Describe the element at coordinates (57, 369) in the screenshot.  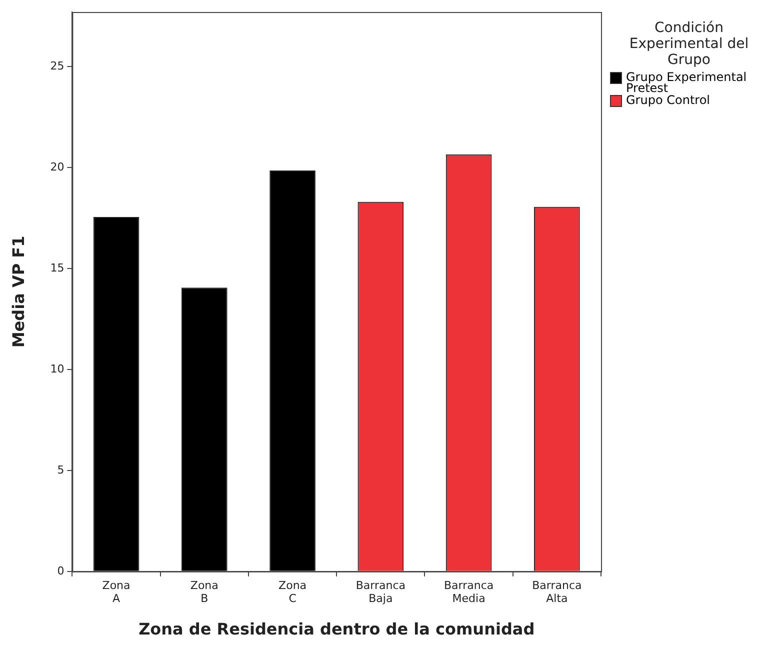
I see `y-tick-label: 10` at that location.